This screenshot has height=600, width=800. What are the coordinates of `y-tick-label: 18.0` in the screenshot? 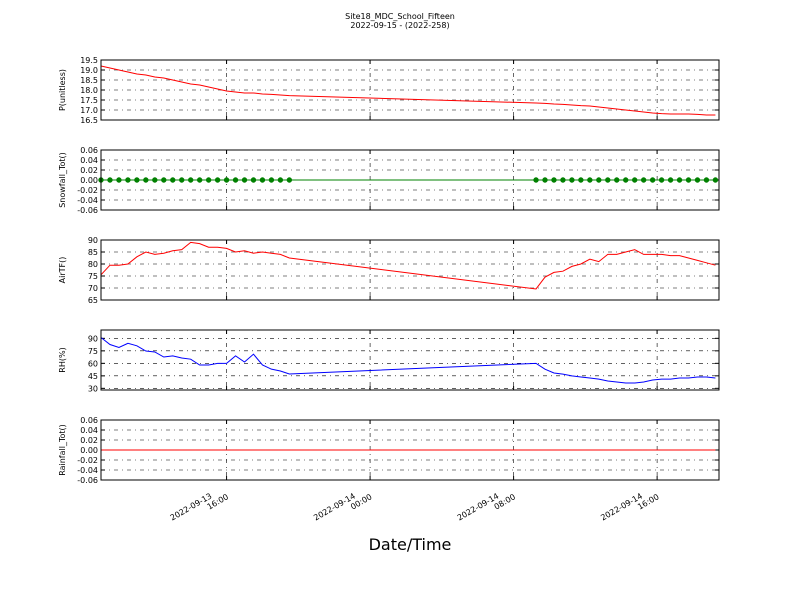 It's located at (89, 90).